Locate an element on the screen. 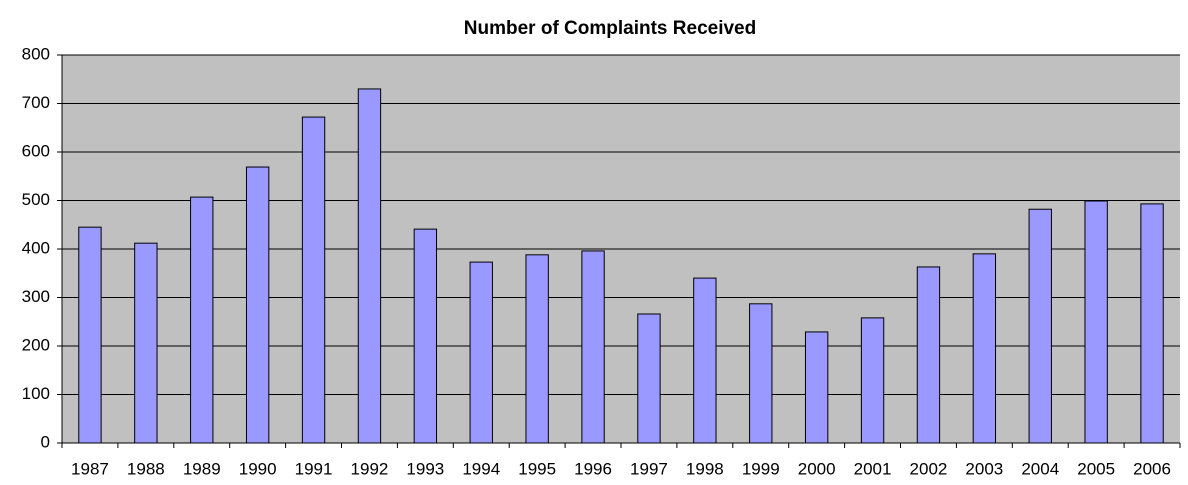  x-tick-label: 1997 is located at coordinates (649, 468).